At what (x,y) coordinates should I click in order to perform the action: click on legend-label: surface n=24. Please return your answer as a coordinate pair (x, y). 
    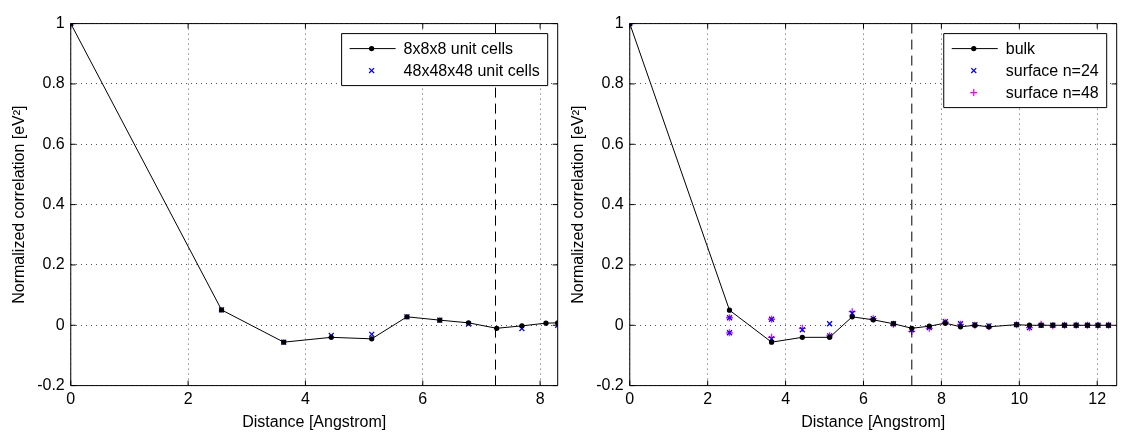
    Looking at the image, I should click on (1052, 71).